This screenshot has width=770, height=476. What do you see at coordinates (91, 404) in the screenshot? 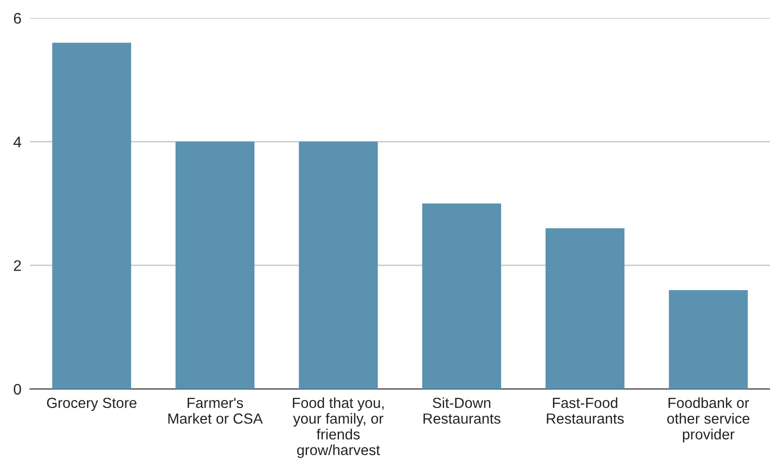
I see `x-tick-label: Grocery Store` at bounding box center [91, 404].